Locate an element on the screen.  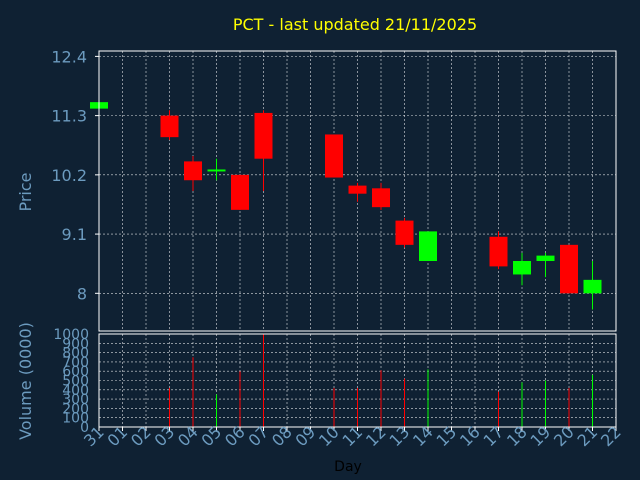
volume-tick-label: 100 is located at coordinates (75, 419).